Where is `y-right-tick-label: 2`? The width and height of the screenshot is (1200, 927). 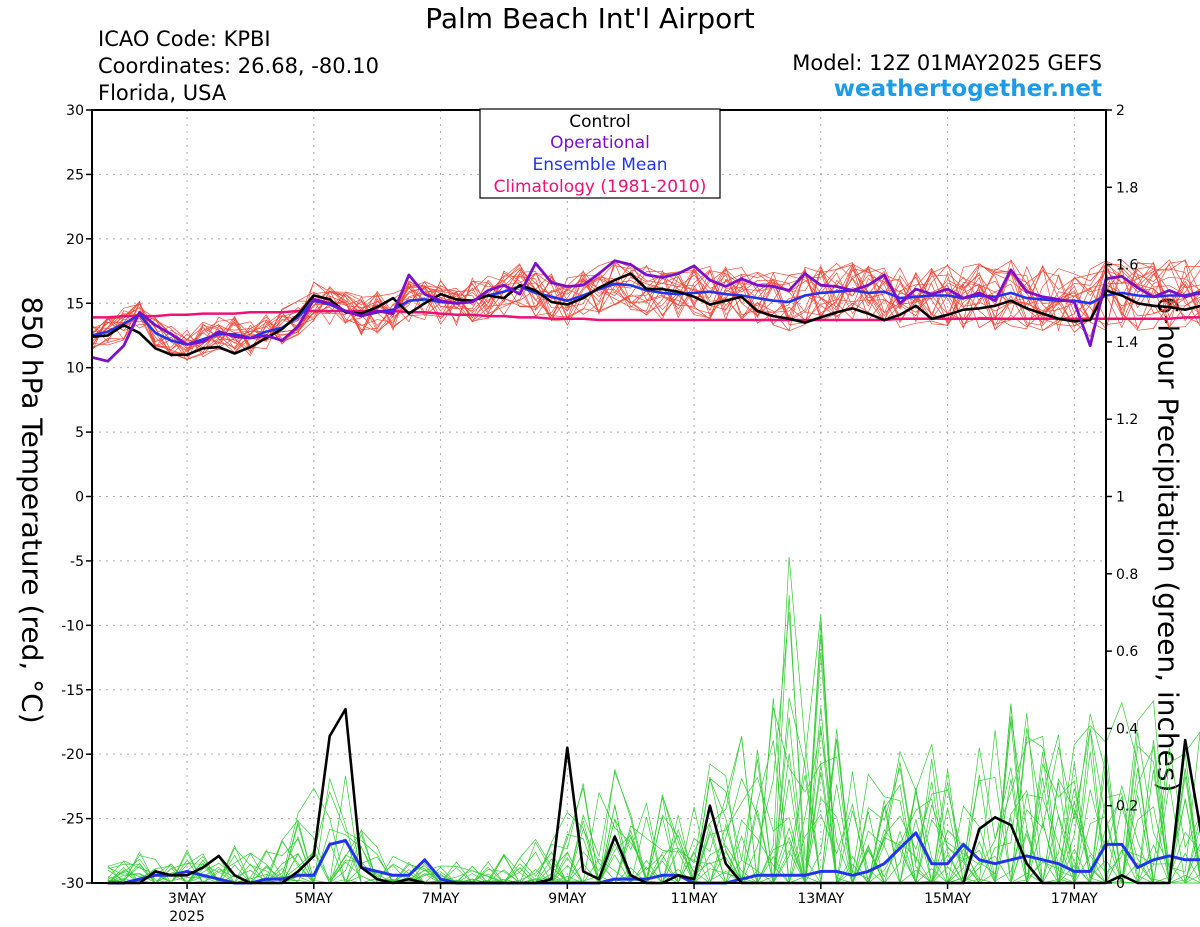 y-right-tick-label: 2 is located at coordinates (1120, 111).